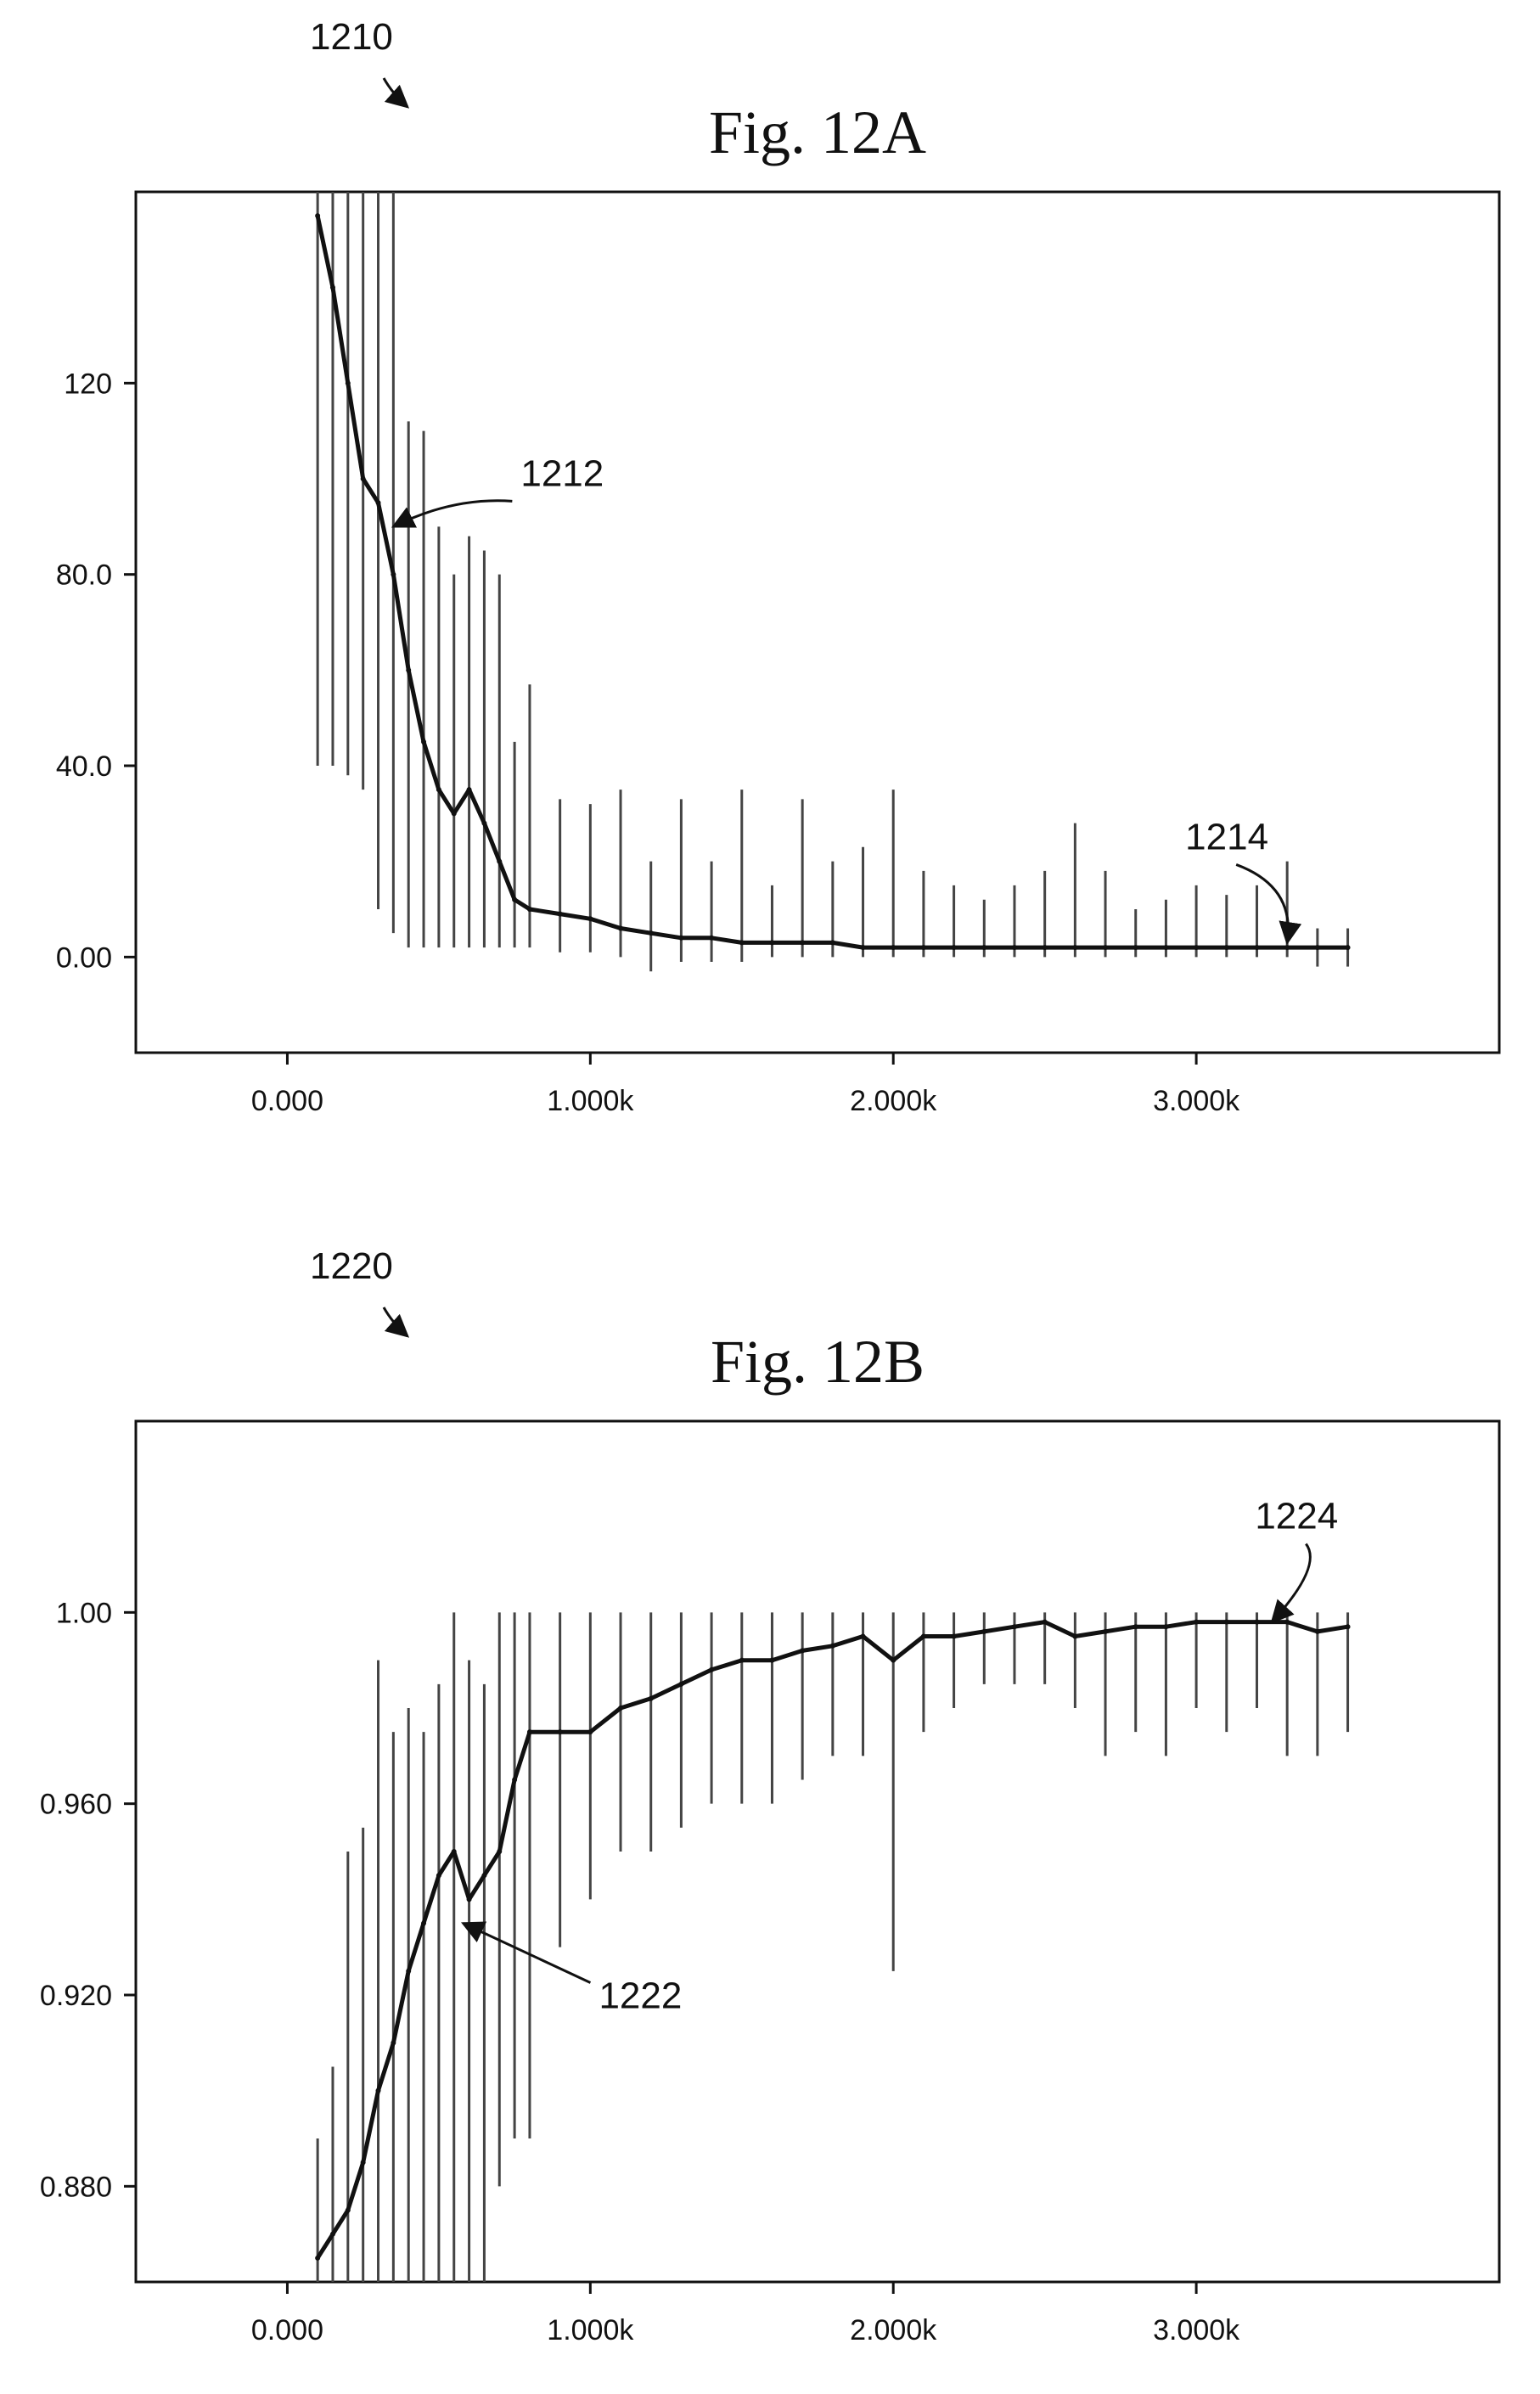 The height and width of the screenshot is (2394, 1540). What do you see at coordinates (640, 1996) in the screenshot?
I see `annotation-label: 1222` at bounding box center [640, 1996].